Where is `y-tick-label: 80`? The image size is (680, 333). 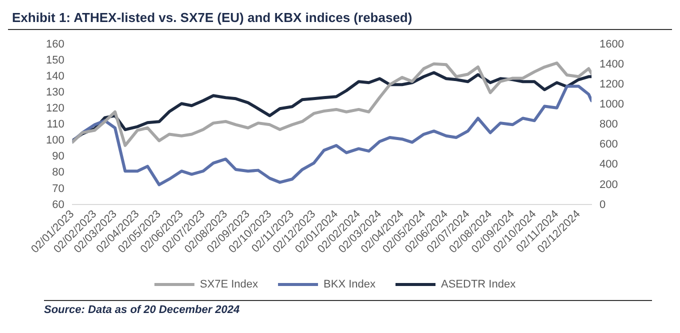 y-tick-label: 80 is located at coordinates (58, 172).